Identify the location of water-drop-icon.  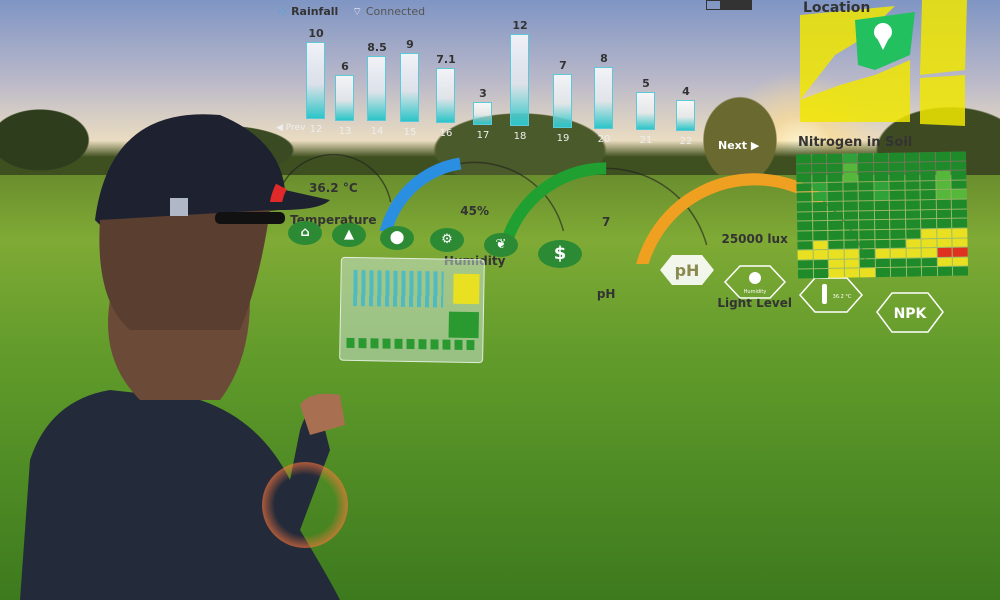
(755, 278).